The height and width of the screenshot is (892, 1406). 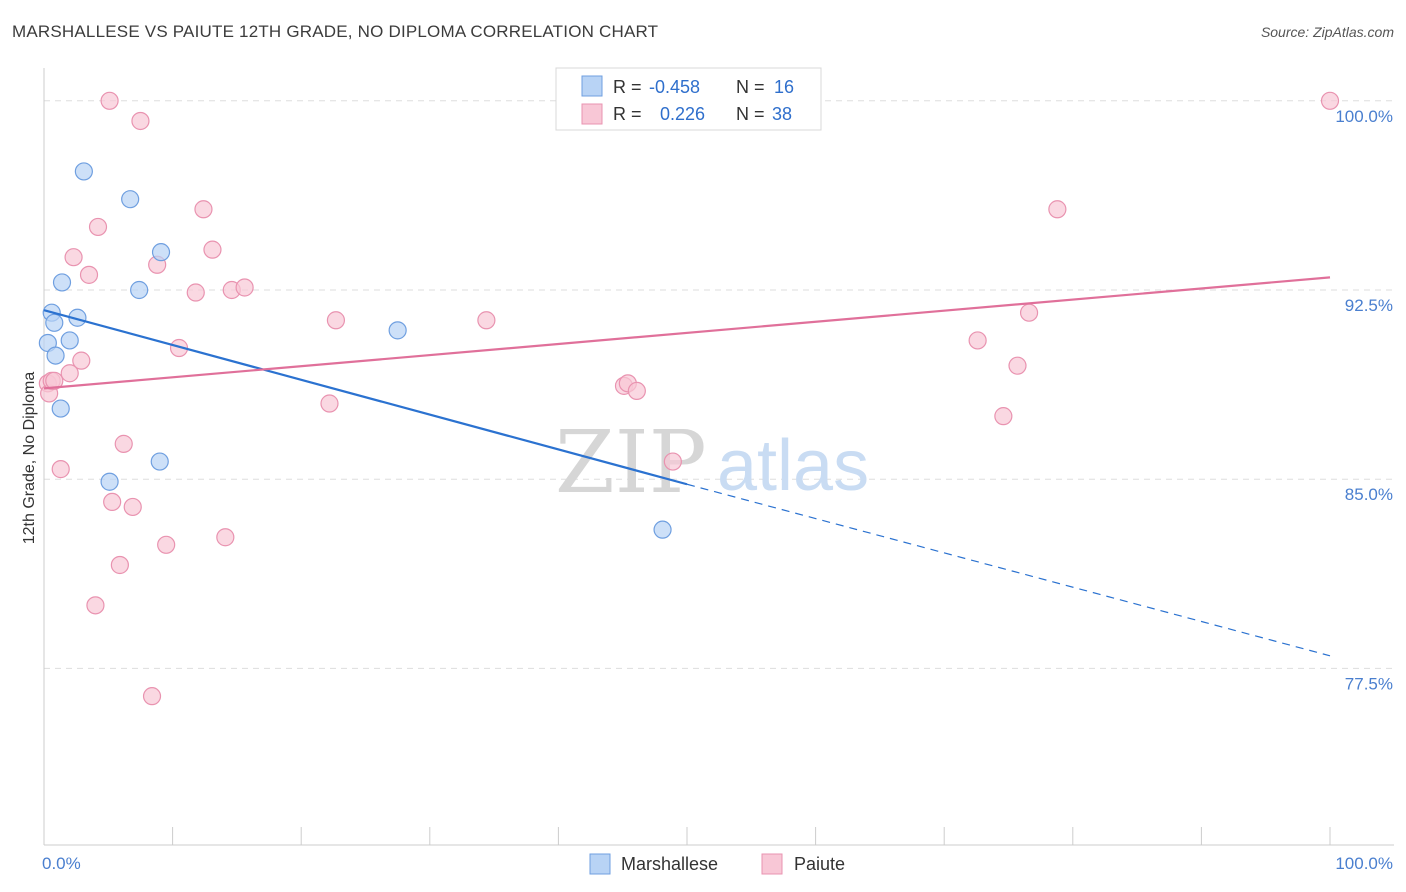 I want to click on x-tick-label: 0.0%, so click(x=61, y=863).